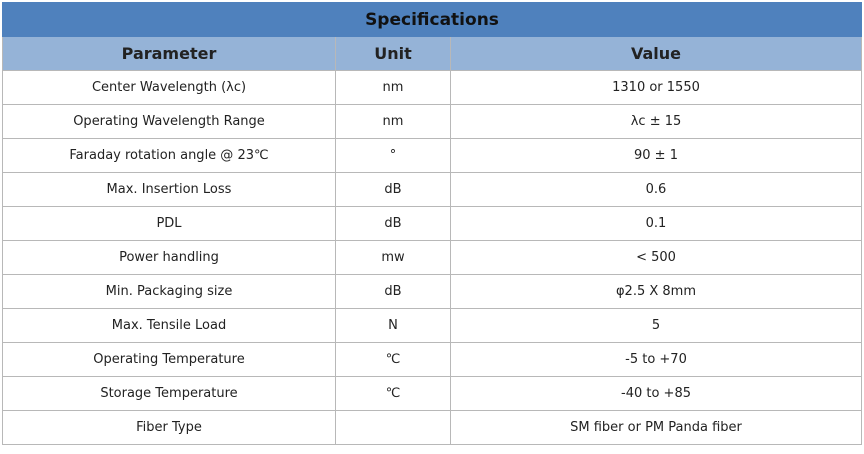  I want to click on header-cell: Parameter, so click(169, 53).